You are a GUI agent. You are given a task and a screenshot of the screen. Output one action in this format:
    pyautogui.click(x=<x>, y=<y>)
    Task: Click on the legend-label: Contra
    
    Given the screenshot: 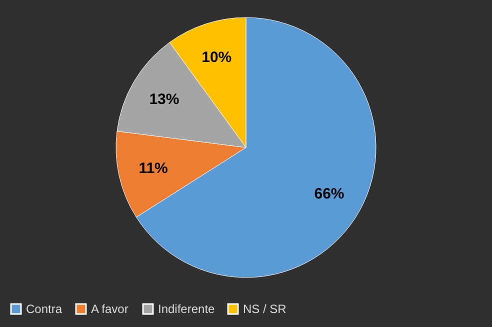 What is the action you would take?
    pyautogui.click(x=44, y=309)
    